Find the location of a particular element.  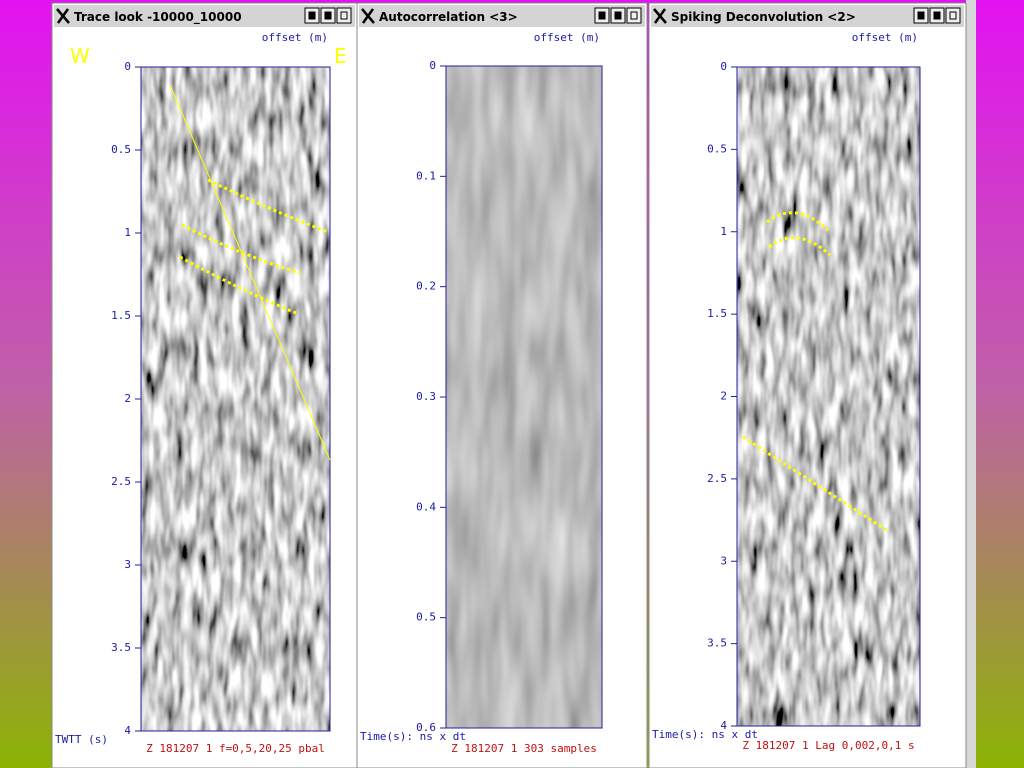

tick-label: 0.4 is located at coordinates (426, 506).